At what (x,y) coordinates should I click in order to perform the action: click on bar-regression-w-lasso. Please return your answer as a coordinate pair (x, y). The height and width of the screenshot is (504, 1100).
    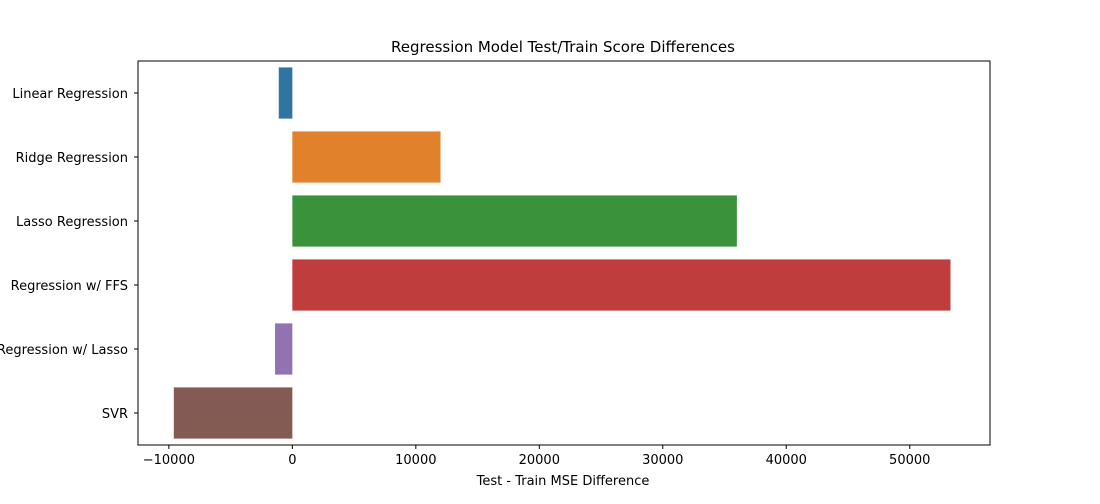
    Looking at the image, I should click on (284, 349).